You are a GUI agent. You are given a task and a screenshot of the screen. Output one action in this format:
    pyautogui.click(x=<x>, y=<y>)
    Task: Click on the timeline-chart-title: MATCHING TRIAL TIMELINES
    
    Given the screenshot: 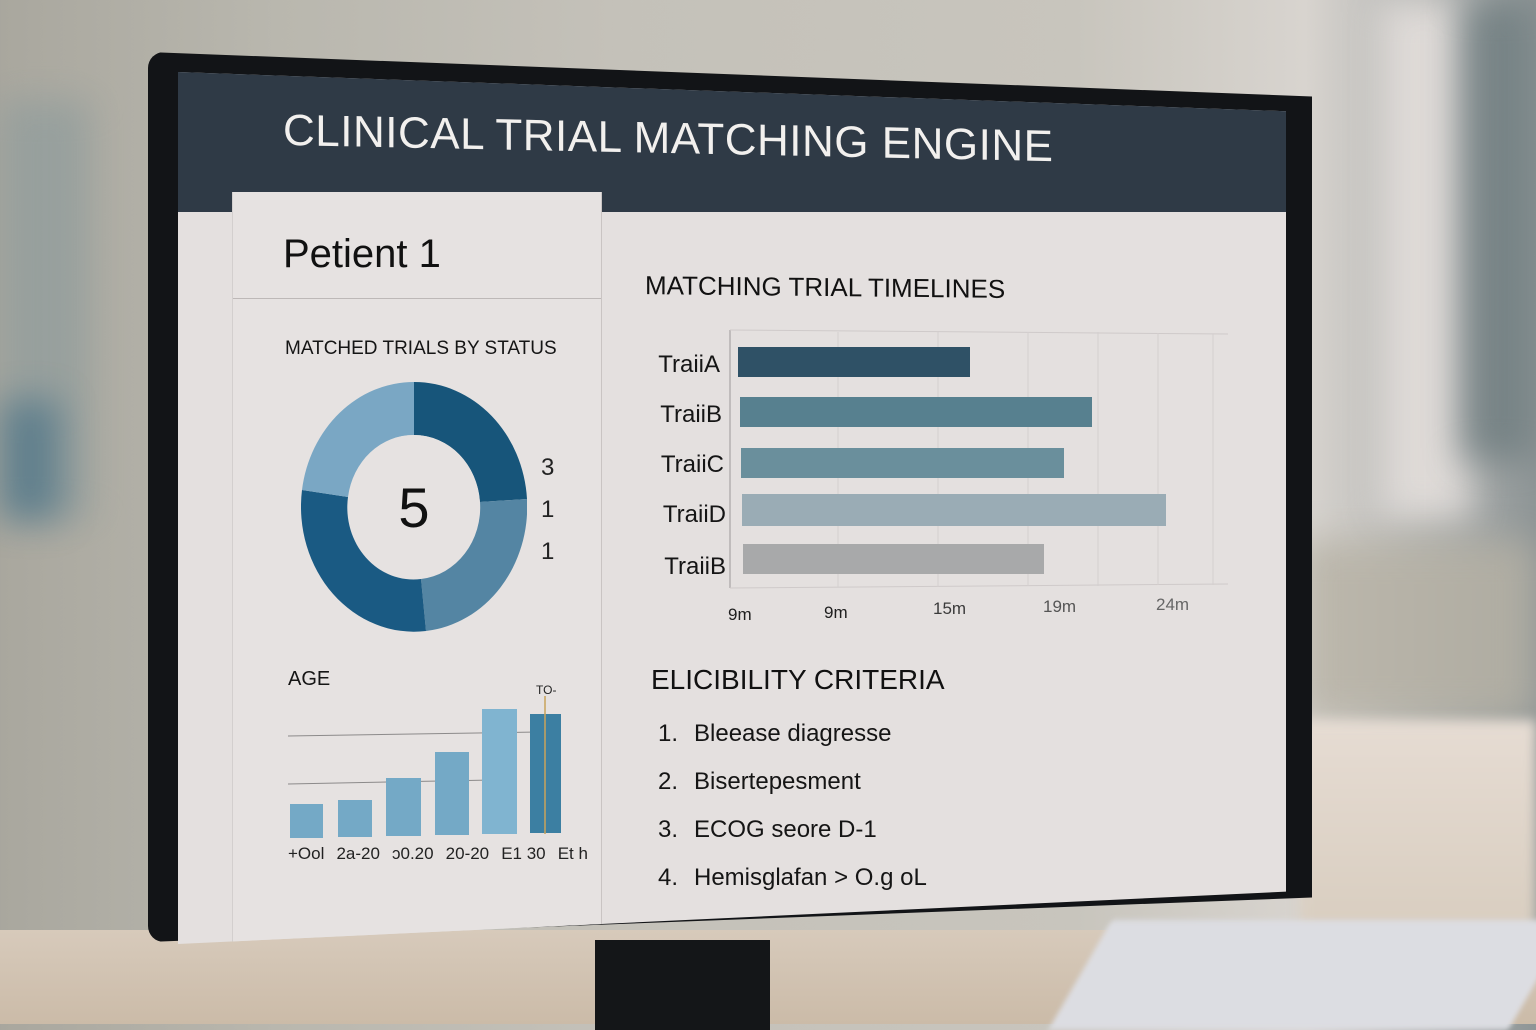 What is the action you would take?
    pyautogui.click(x=825, y=287)
    